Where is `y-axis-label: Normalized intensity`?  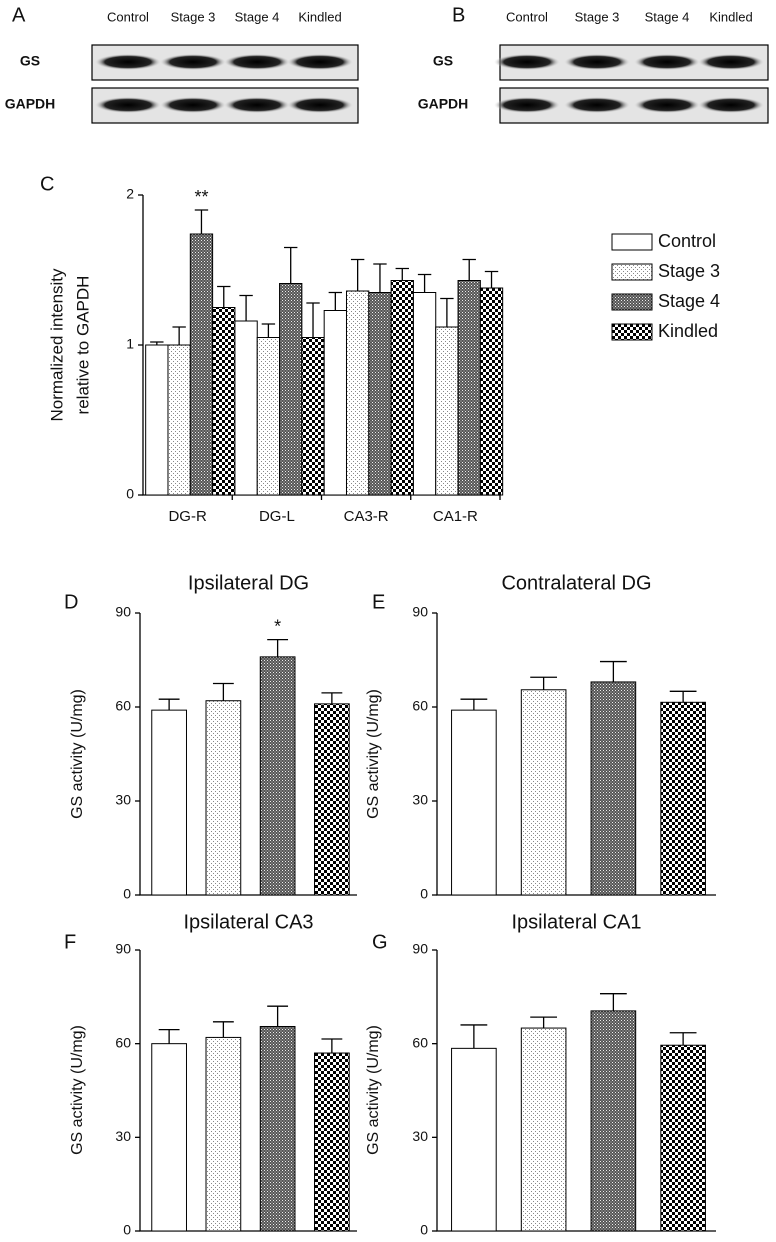
y-axis-label: Normalized intensity is located at coordinates (56, 345).